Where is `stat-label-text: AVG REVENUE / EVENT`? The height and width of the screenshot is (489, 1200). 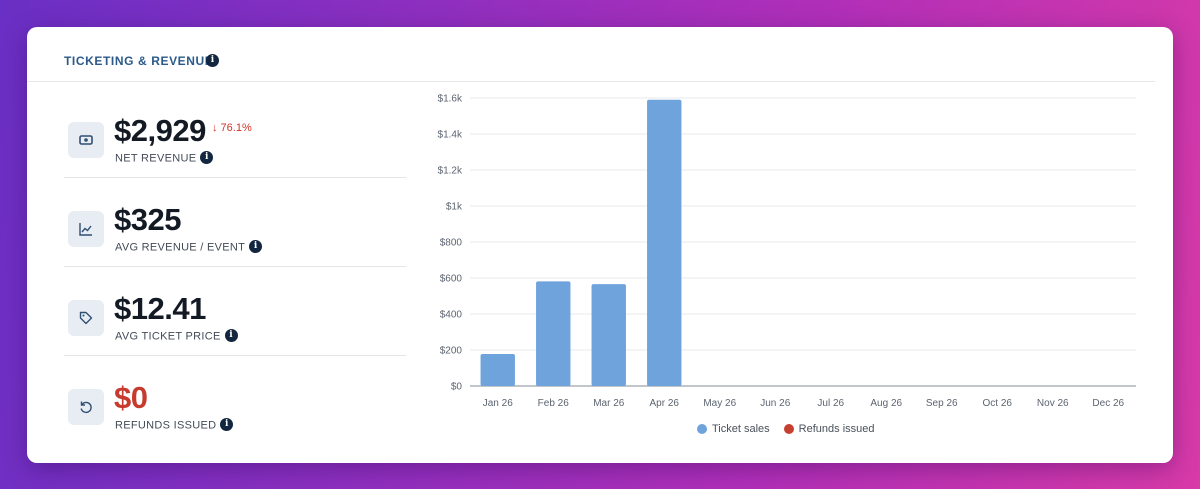 stat-label-text: AVG REVENUE / EVENT is located at coordinates (180, 247).